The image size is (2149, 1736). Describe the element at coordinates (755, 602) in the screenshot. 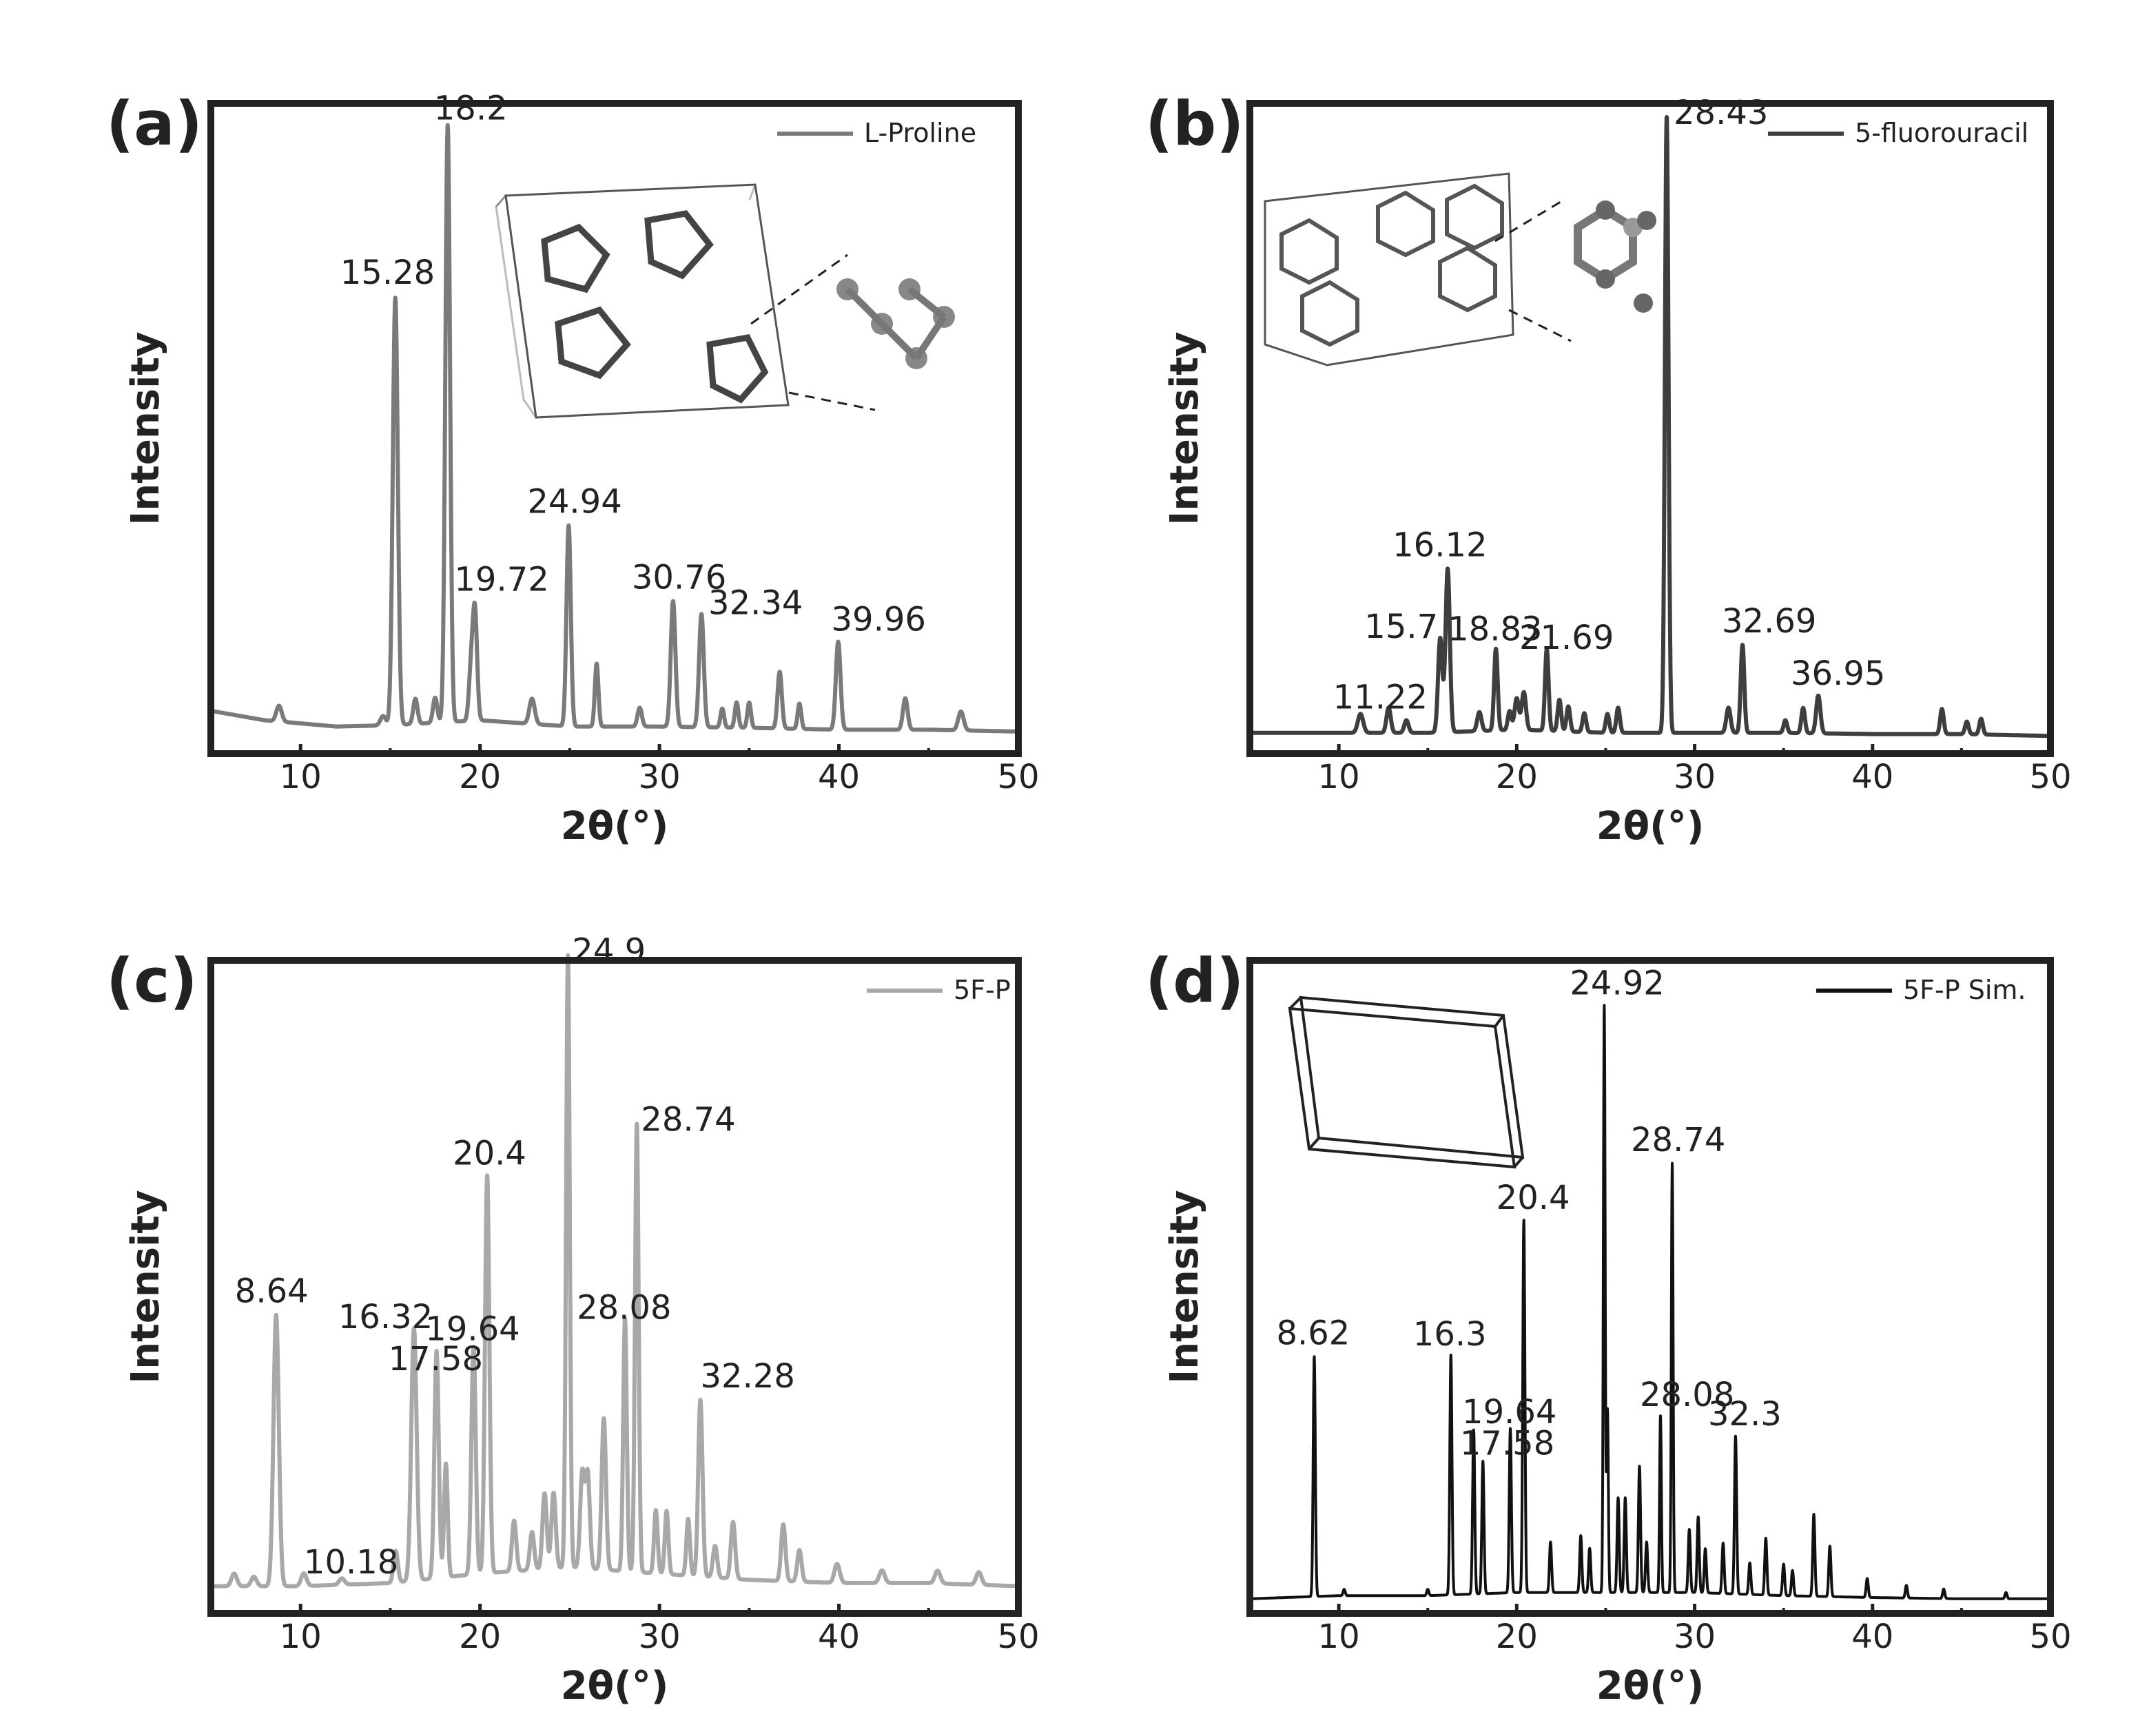

I see `peak-label: 32.34` at that location.